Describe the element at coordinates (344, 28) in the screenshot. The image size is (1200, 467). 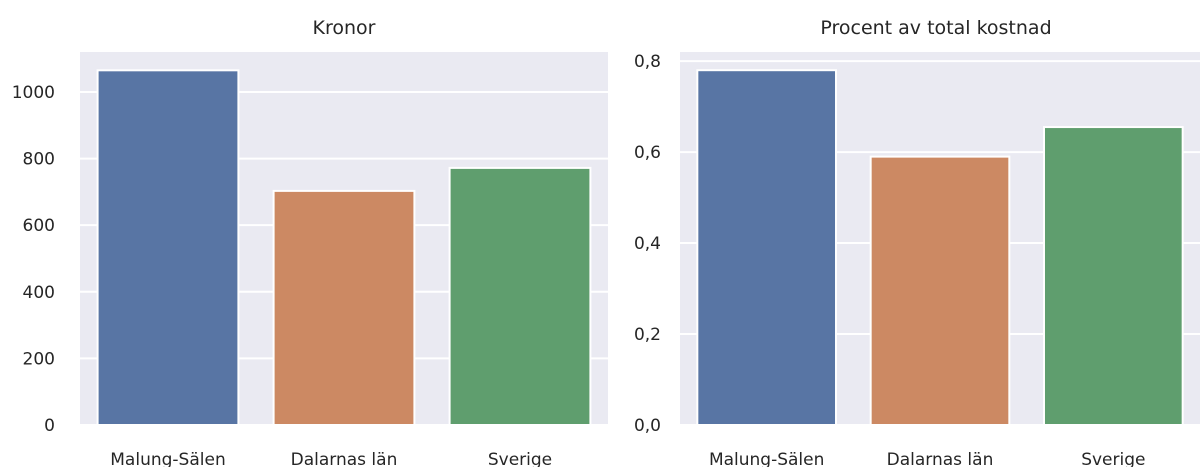
I see `chart-title: Kronor` at that location.